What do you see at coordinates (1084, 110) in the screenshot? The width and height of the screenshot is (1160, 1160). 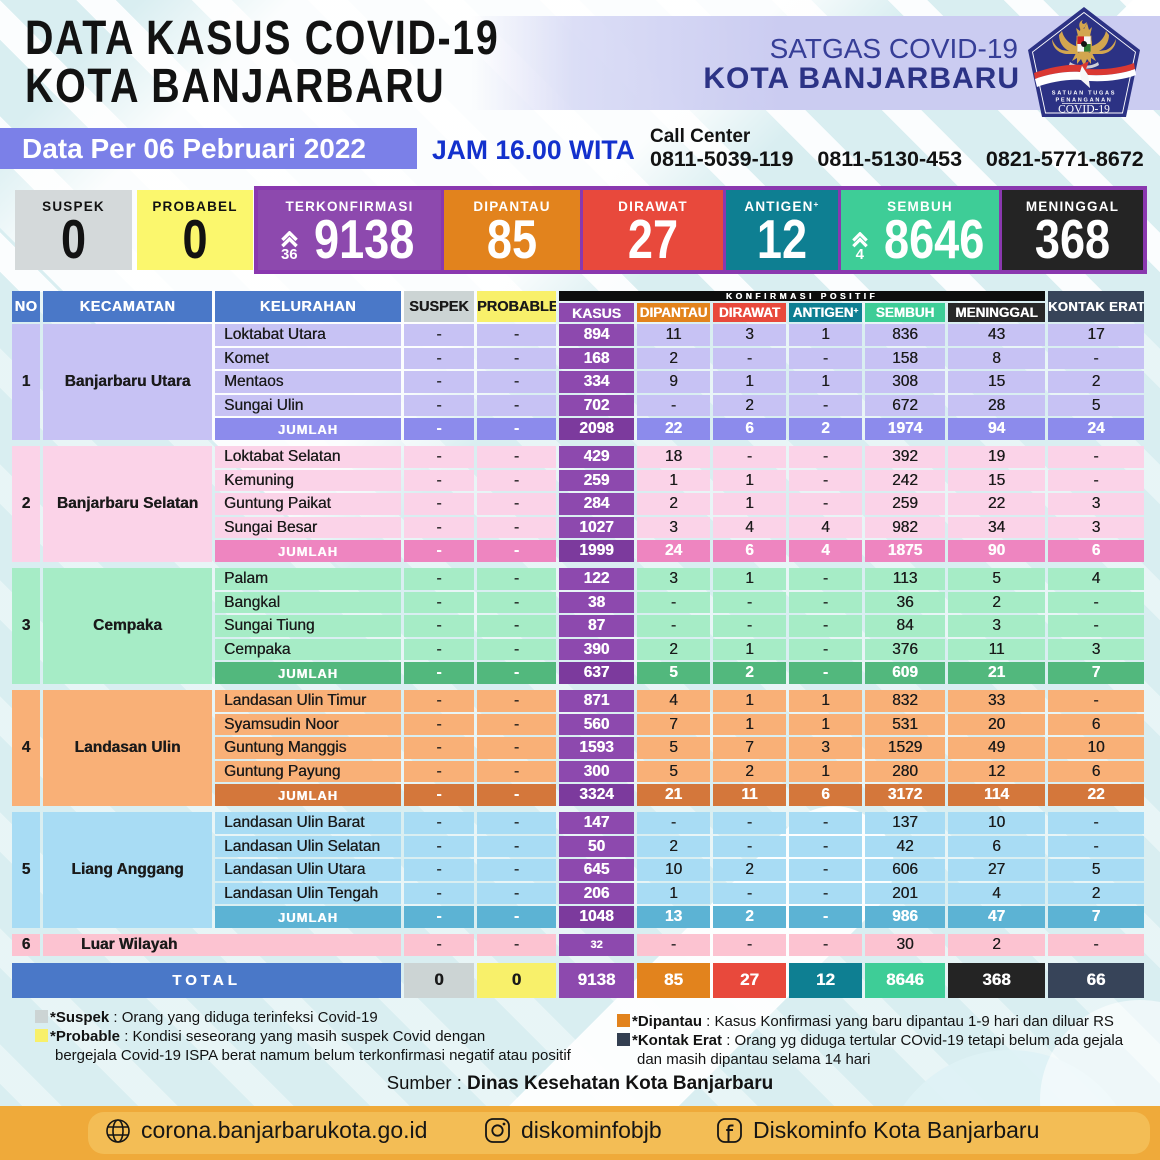 I see `svg-text: COVID-19` at bounding box center [1084, 110].